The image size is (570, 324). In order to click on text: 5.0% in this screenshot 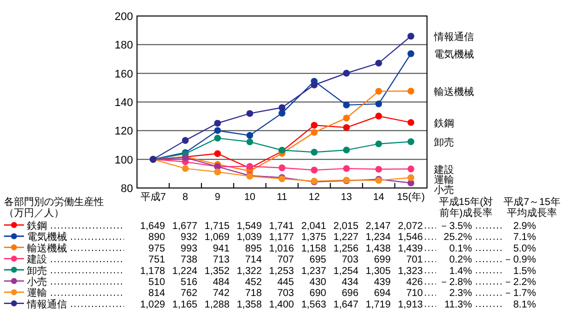, I will do `click(524, 248)`.